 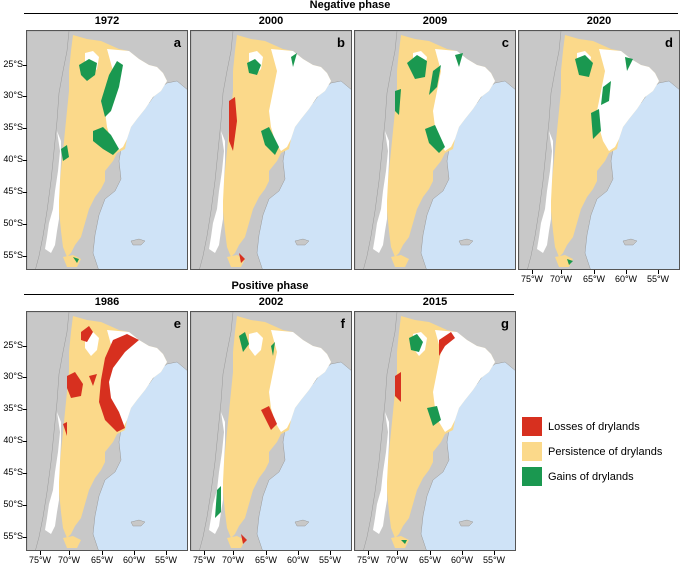 What do you see at coordinates (107, 21) in the screenshot?
I see `panel-year: 1972` at bounding box center [107, 21].